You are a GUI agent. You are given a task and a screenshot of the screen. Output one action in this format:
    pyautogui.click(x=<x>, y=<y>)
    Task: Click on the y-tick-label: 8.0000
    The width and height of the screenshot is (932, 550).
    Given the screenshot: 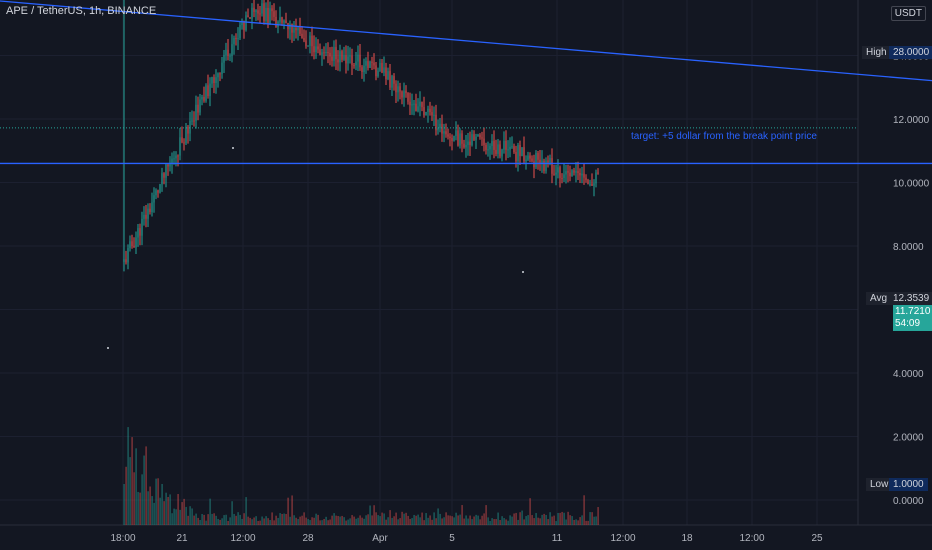 What is the action you would take?
    pyautogui.click(x=908, y=247)
    